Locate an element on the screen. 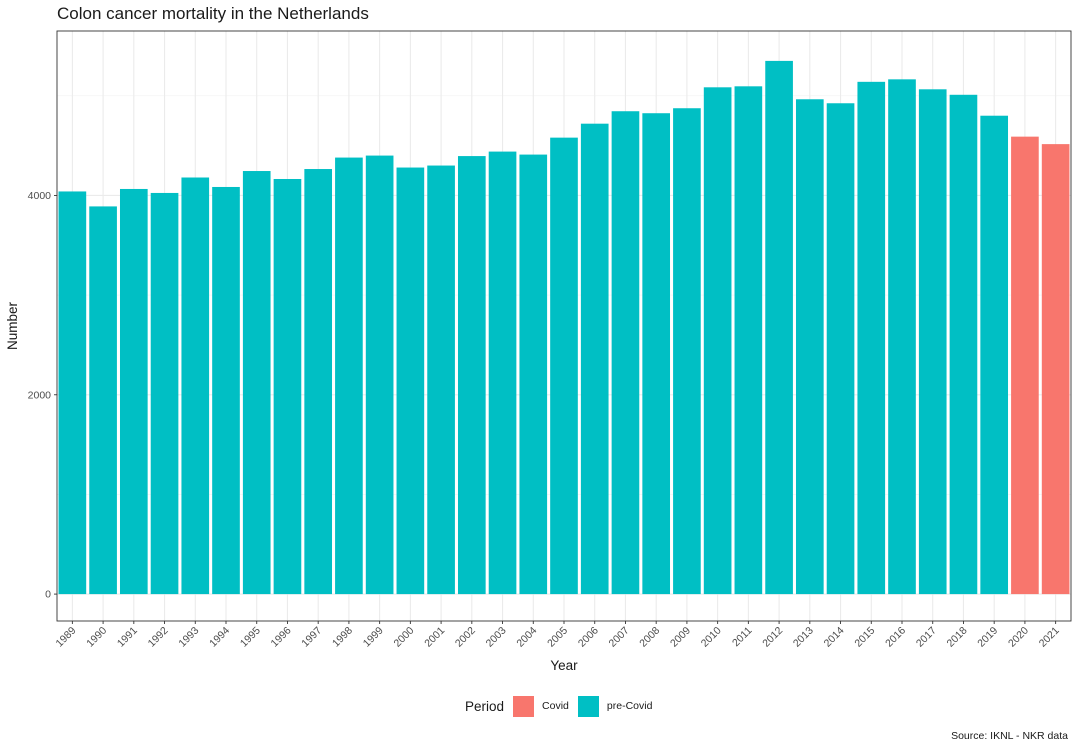 This screenshot has width=1079, height=750. legend: Period Covid pre-Covid is located at coordinates (563, 706).